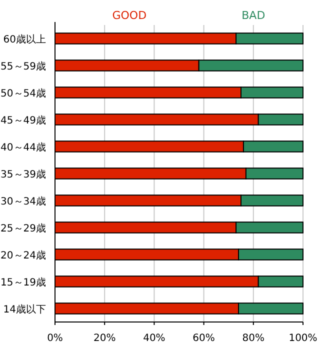 This screenshot has height=350, width=320. Describe the element at coordinates (203, 338) in the screenshot. I see `x-tick-label: 60%` at that location.